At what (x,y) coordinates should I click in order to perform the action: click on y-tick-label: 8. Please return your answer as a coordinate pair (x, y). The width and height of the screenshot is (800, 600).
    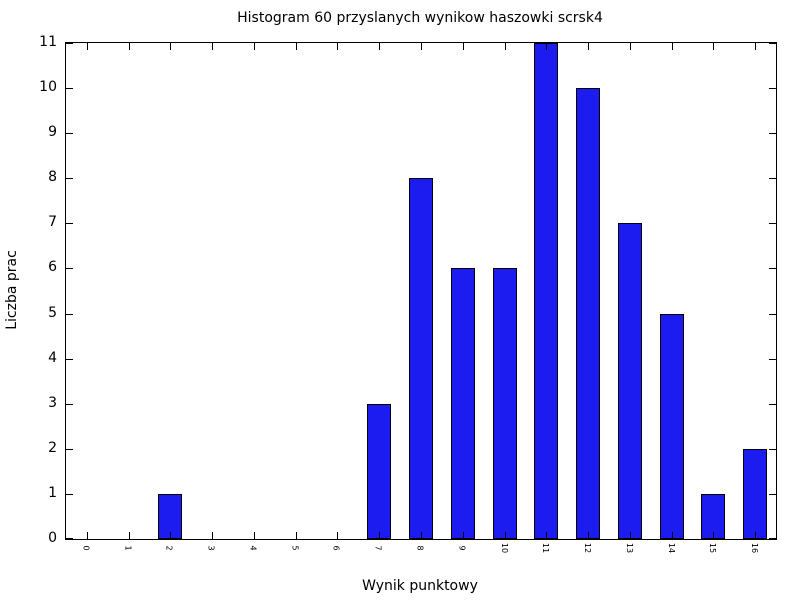
    Looking at the image, I should click on (52, 177).